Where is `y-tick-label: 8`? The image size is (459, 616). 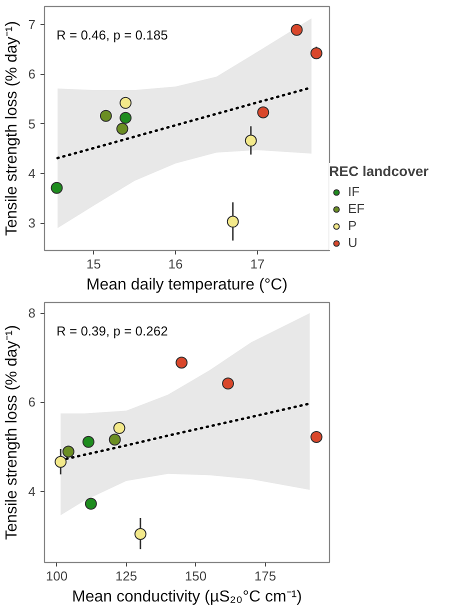
y-tick-label: 8 is located at coordinates (32, 313).